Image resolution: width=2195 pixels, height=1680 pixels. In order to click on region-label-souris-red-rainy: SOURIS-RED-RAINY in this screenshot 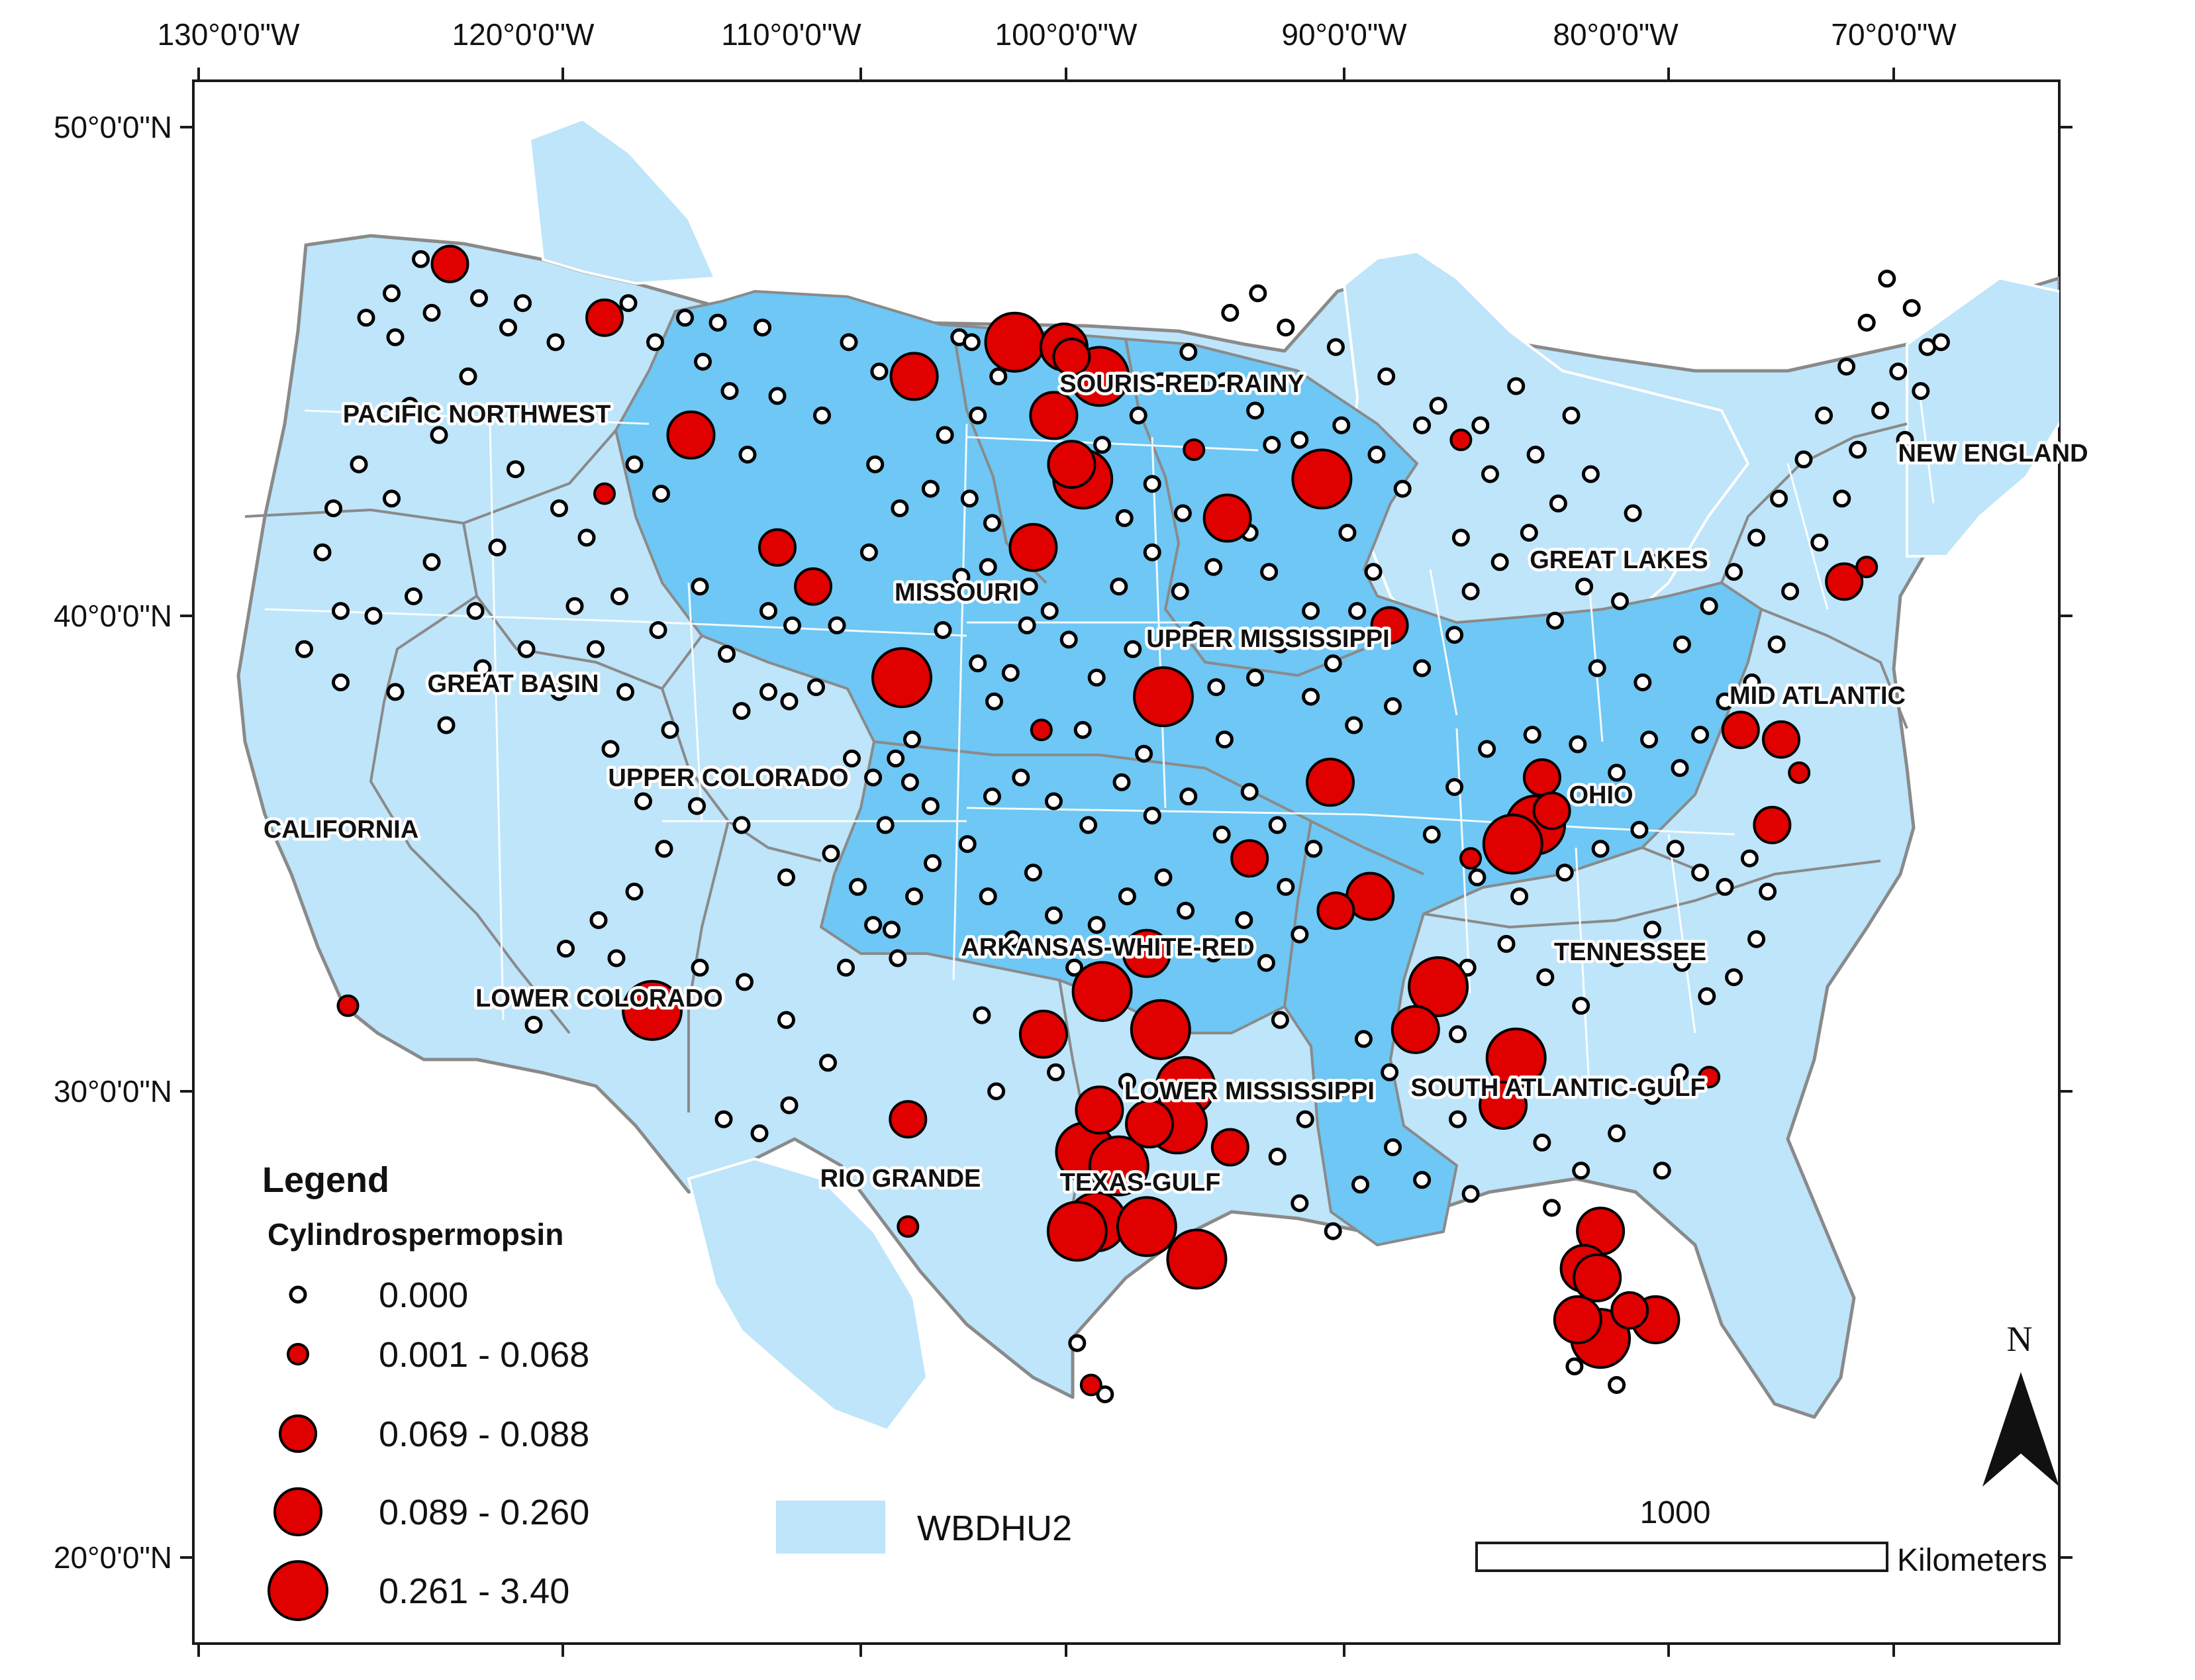, I will do `click(1181, 384)`.